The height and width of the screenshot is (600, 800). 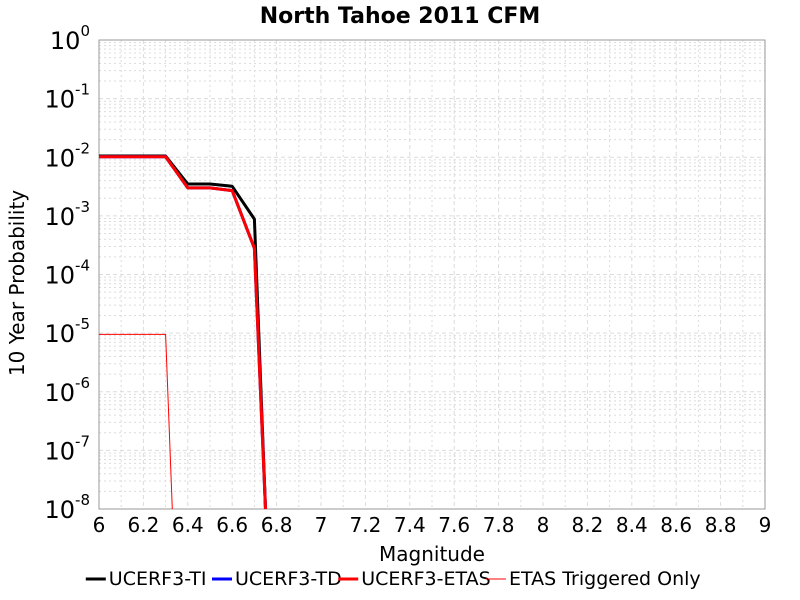 I want to click on y-tick-label: 10⁻⁵, so click(x=67, y=331).